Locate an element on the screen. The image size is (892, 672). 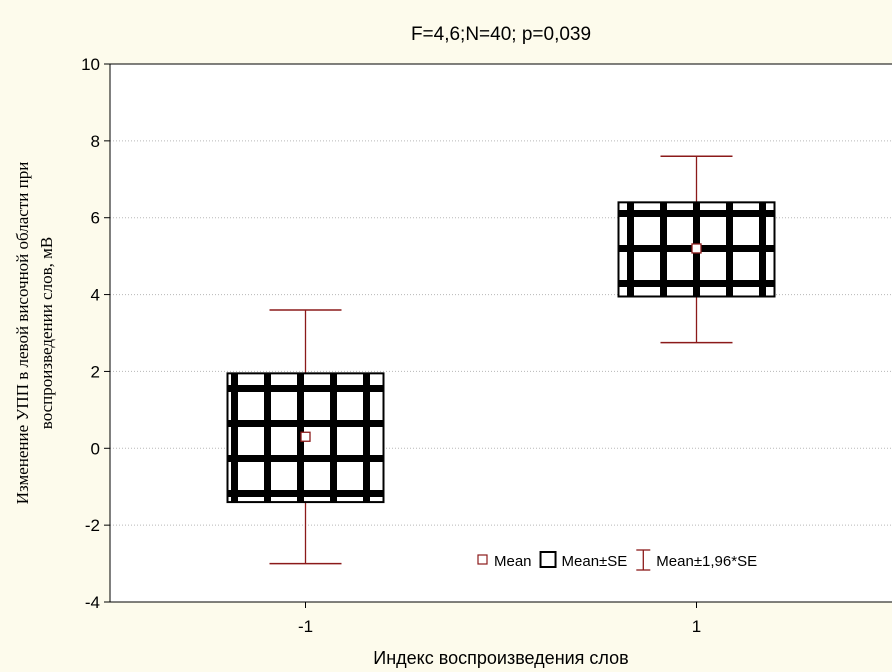
legend-label: Mean is located at coordinates (513, 561).